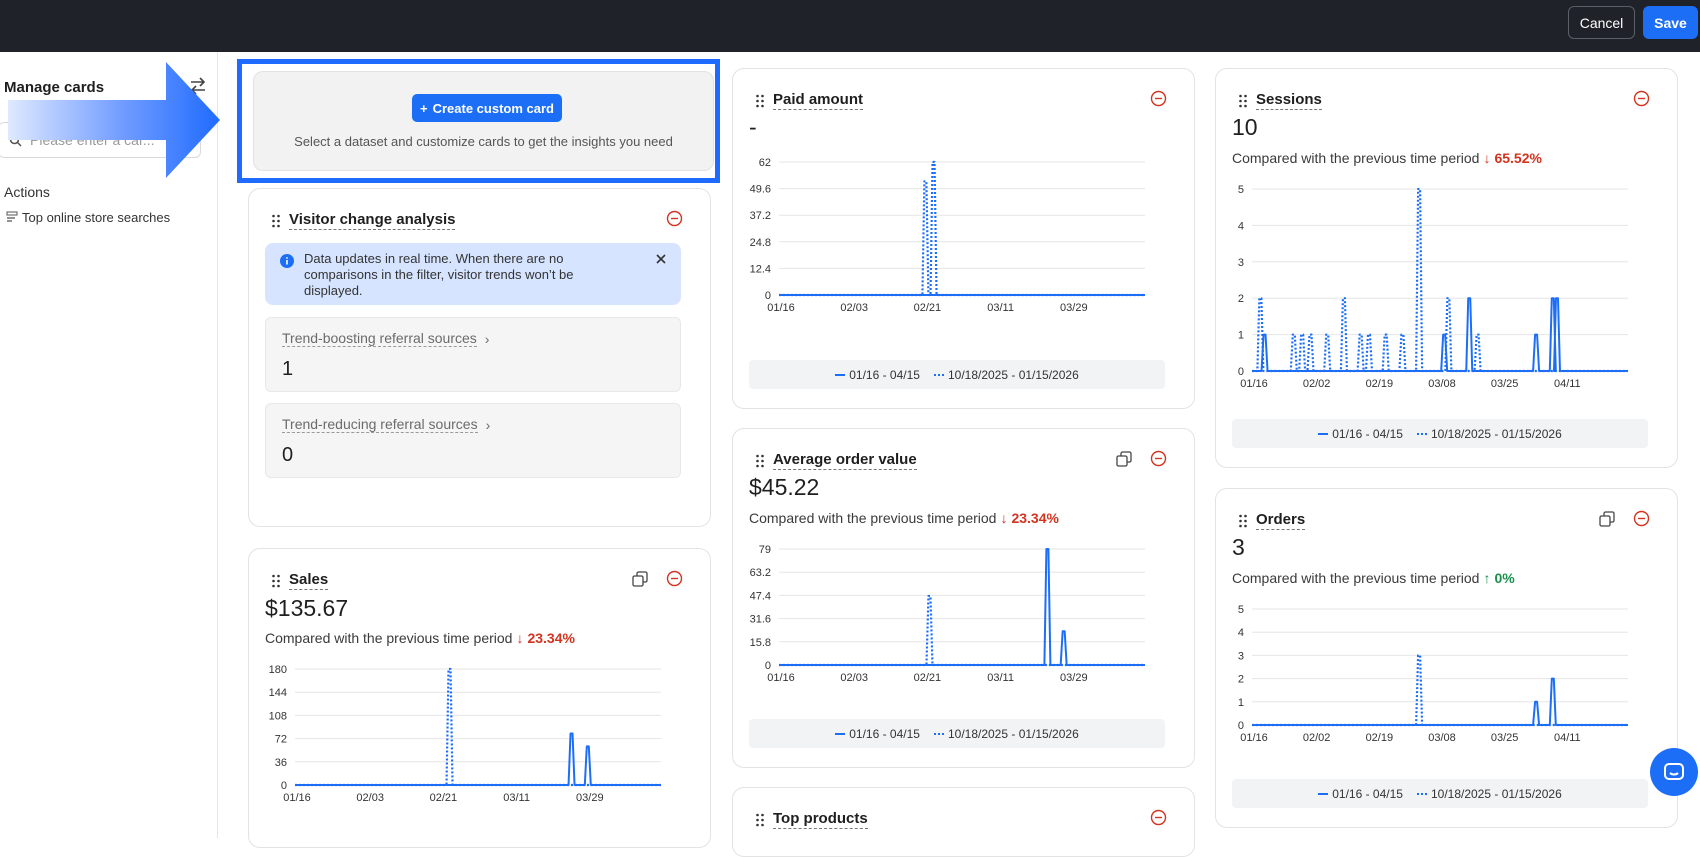 The image size is (1700, 857). What do you see at coordinates (1380, 382) in the screenshot?
I see `x-tick-label: 02/19` at bounding box center [1380, 382].